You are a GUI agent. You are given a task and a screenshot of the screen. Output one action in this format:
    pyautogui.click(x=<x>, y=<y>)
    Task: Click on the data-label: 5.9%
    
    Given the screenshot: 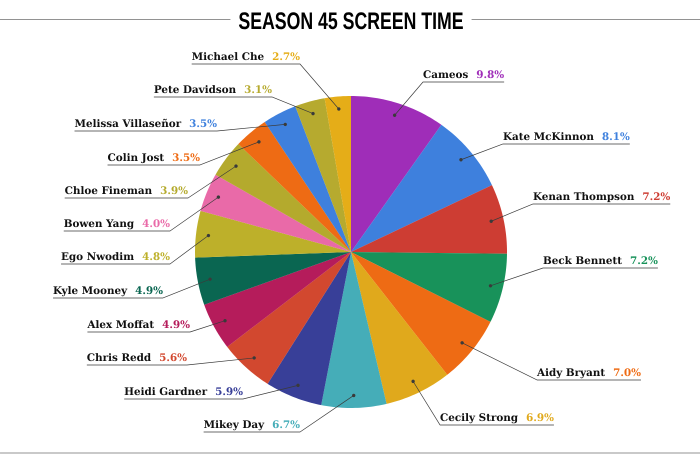 What is the action you would take?
    pyautogui.click(x=229, y=391)
    